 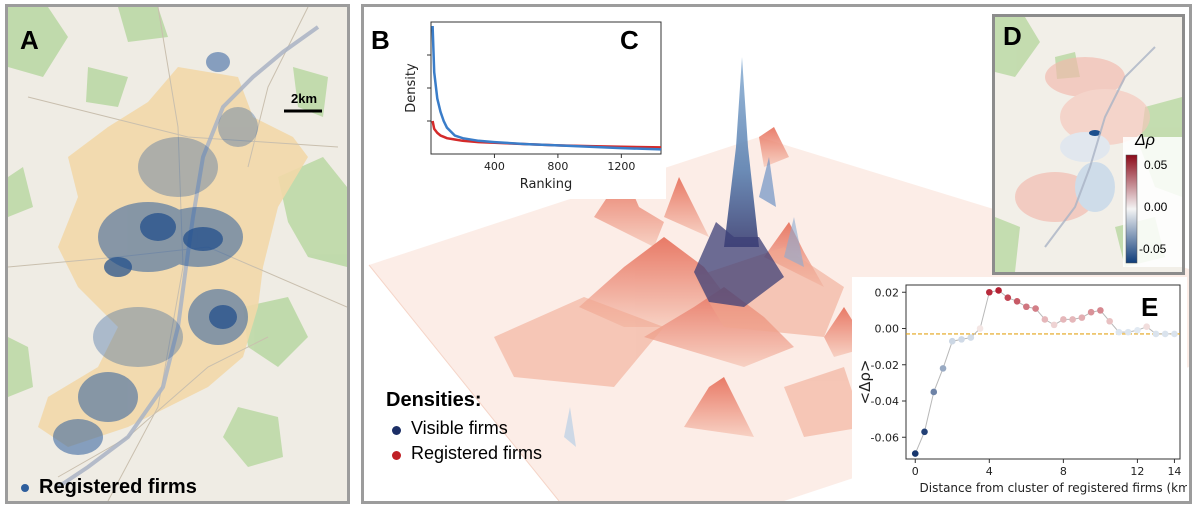 I want to click on panel-label-d: D, so click(x=1012, y=36).